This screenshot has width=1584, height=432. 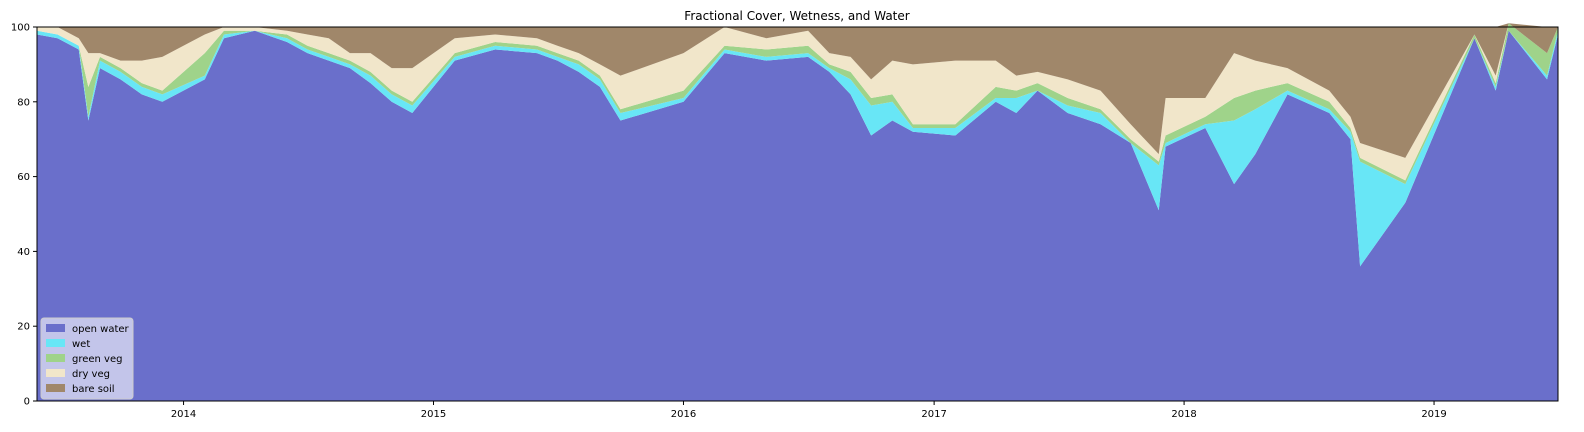 I want to click on x-tick-label: 2019, so click(x=1433, y=414).